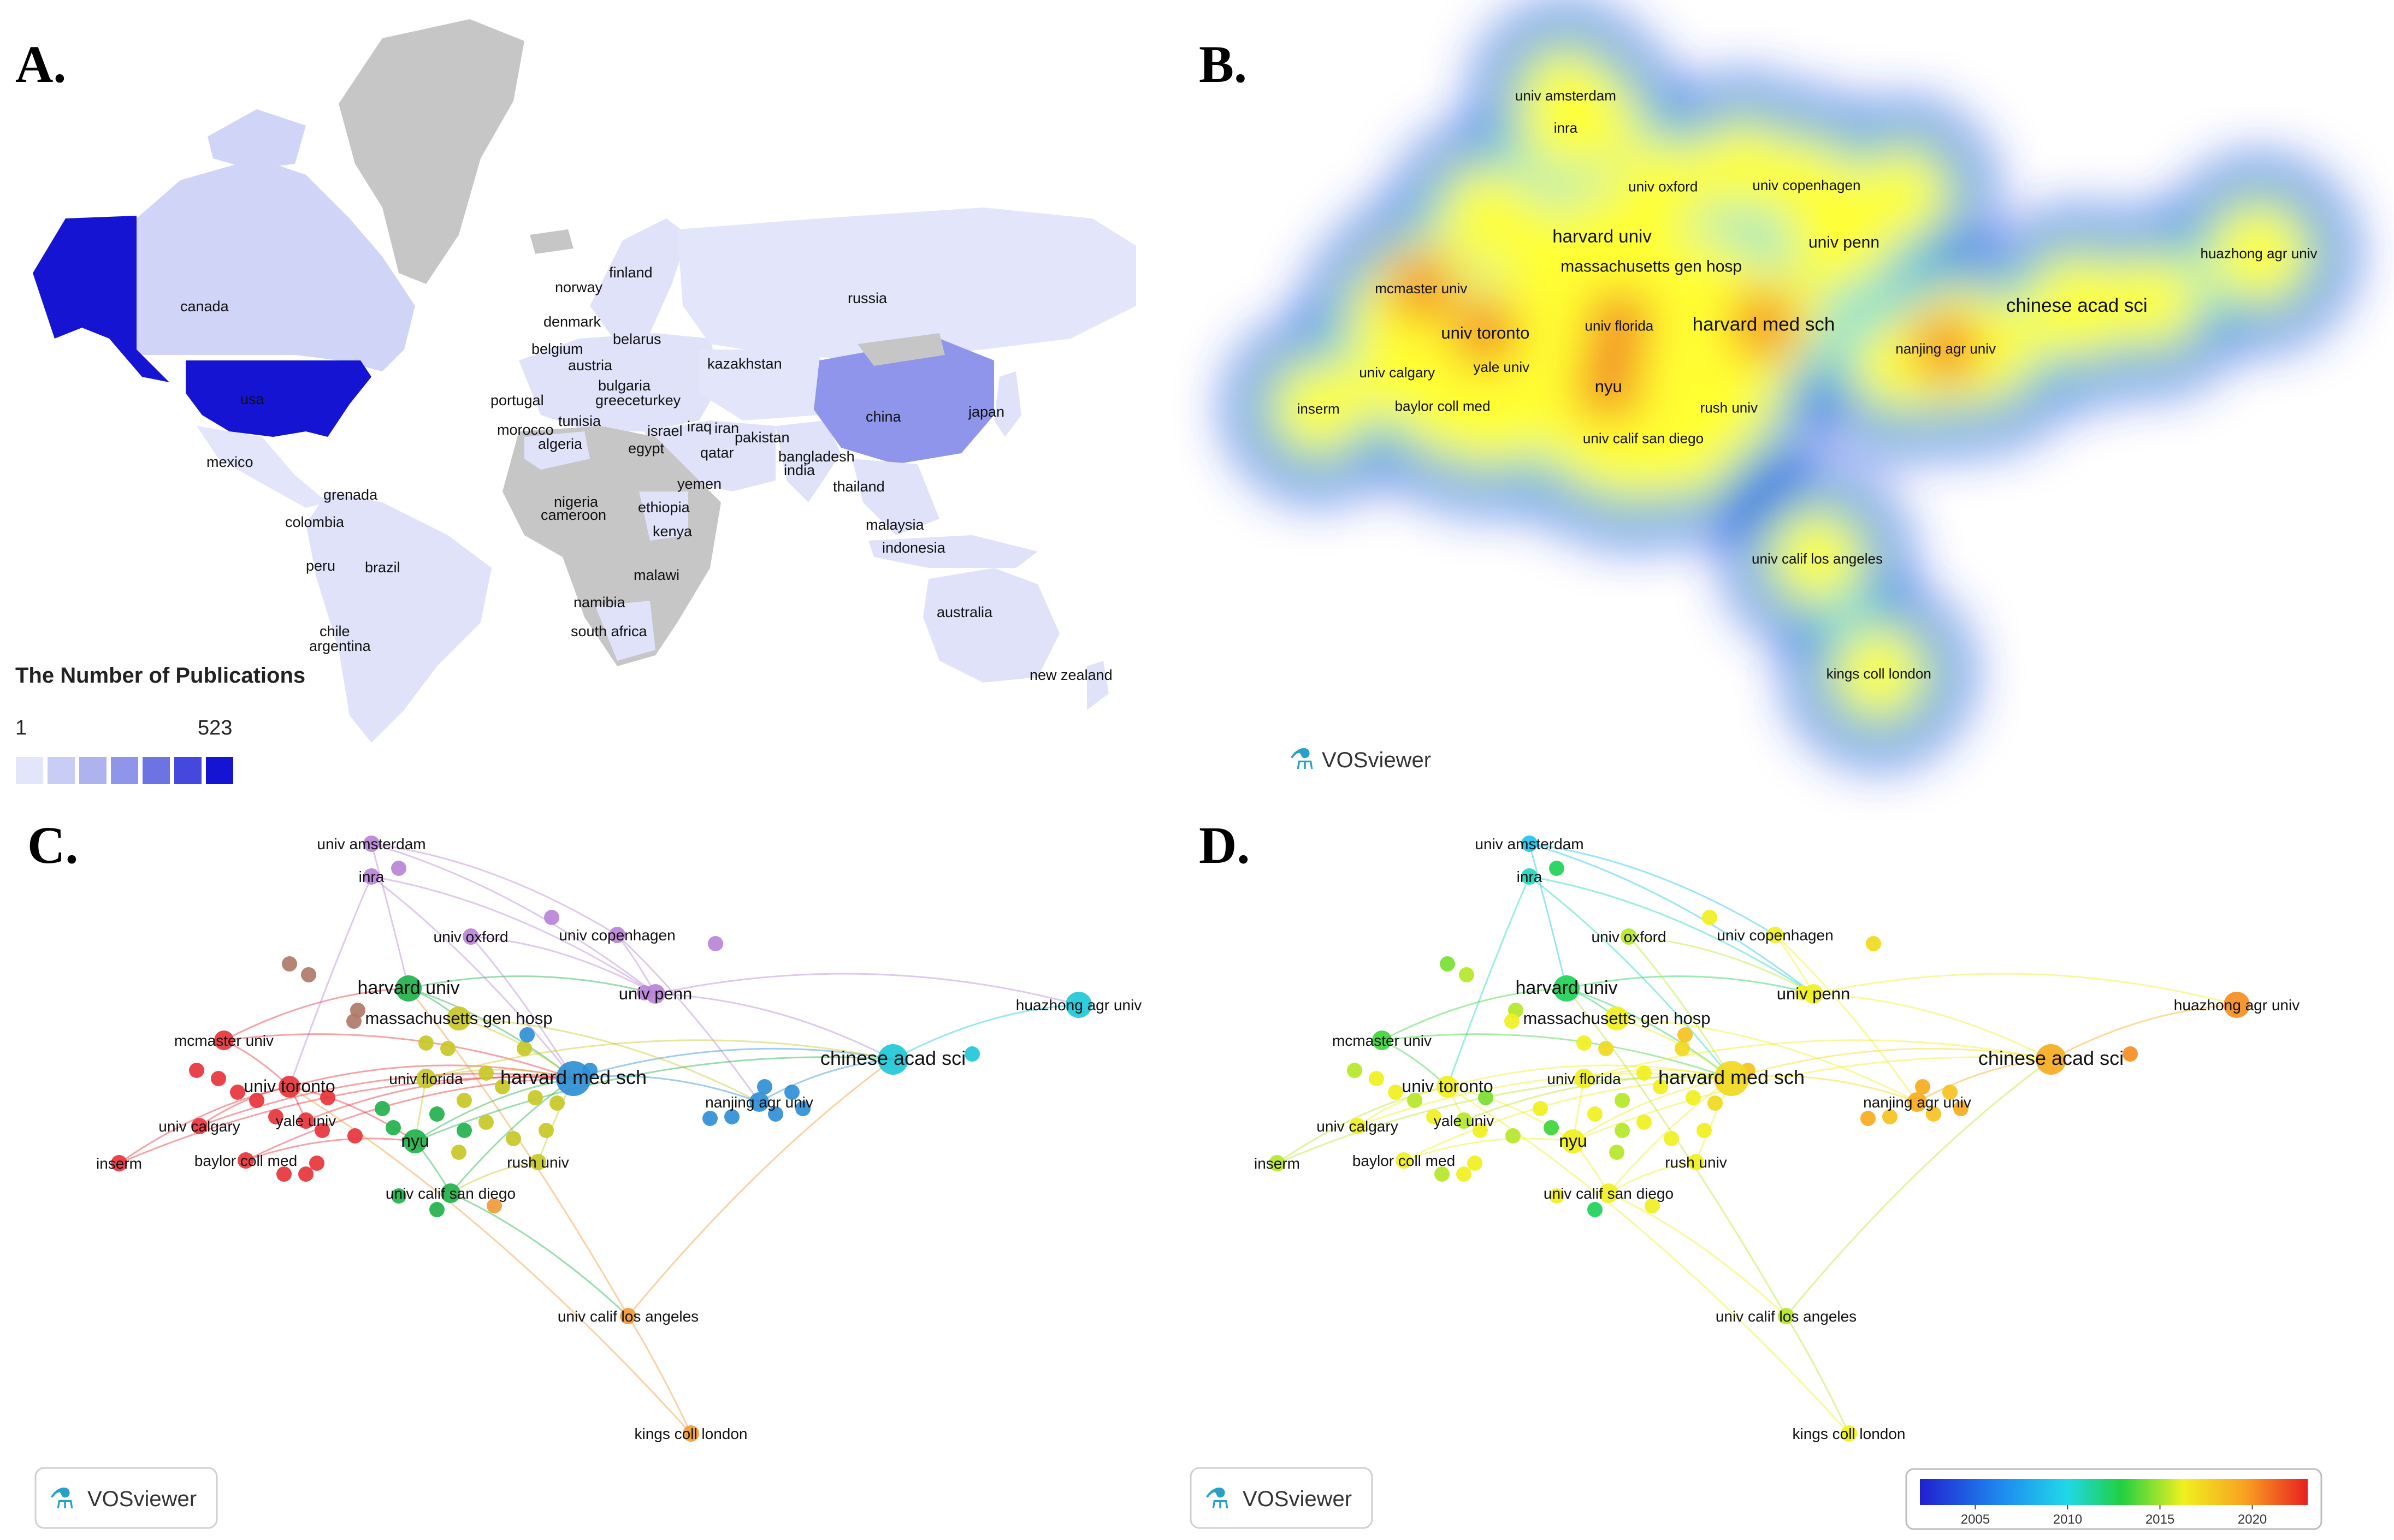  I want to click on node-univ-copenhagen, so click(617, 935).